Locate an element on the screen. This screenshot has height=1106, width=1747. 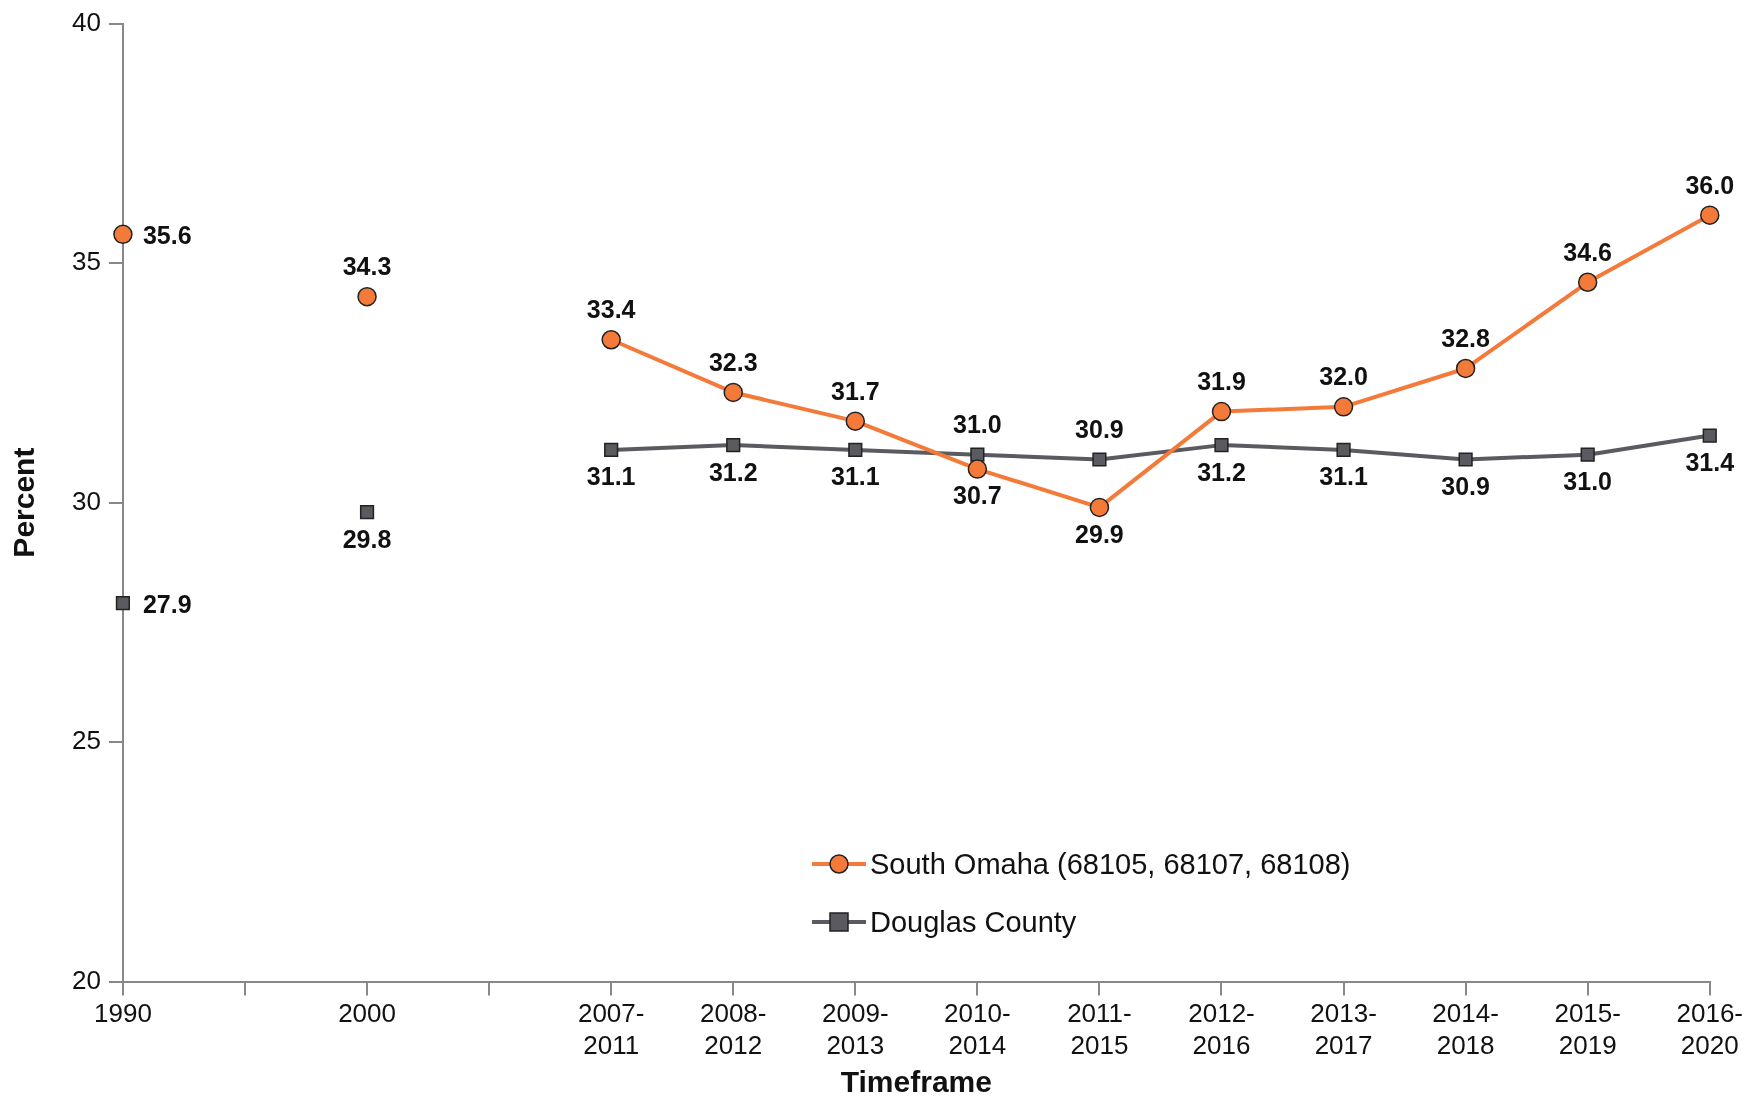
data-label: 34.6 is located at coordinates (1588, 251).